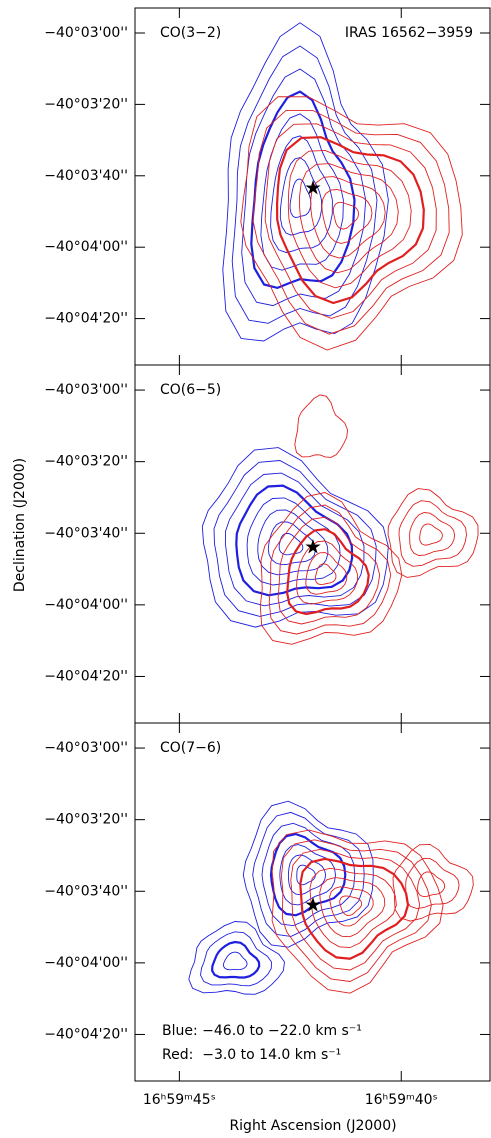 This screenshot has width=491, height=1138. What do you see at coordinates (401, 1100) in the screenshot?
I see `x-tick-label: 16ʰ59ᵐ40ˢ` at bounding box center [401, 1100].